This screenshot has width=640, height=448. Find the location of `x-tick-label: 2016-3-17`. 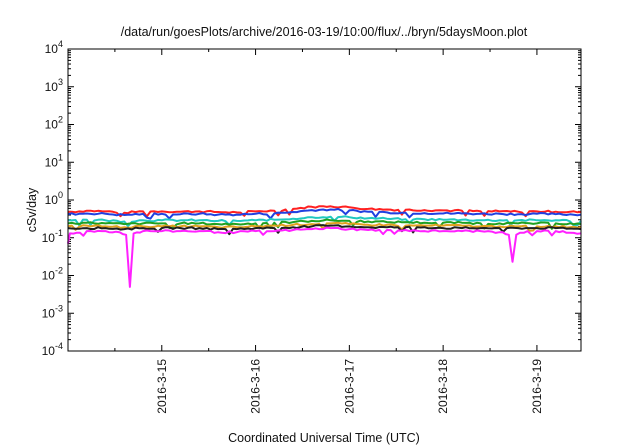

x-tick-label: 2016-3-17 is located at coordinates (349, 386).